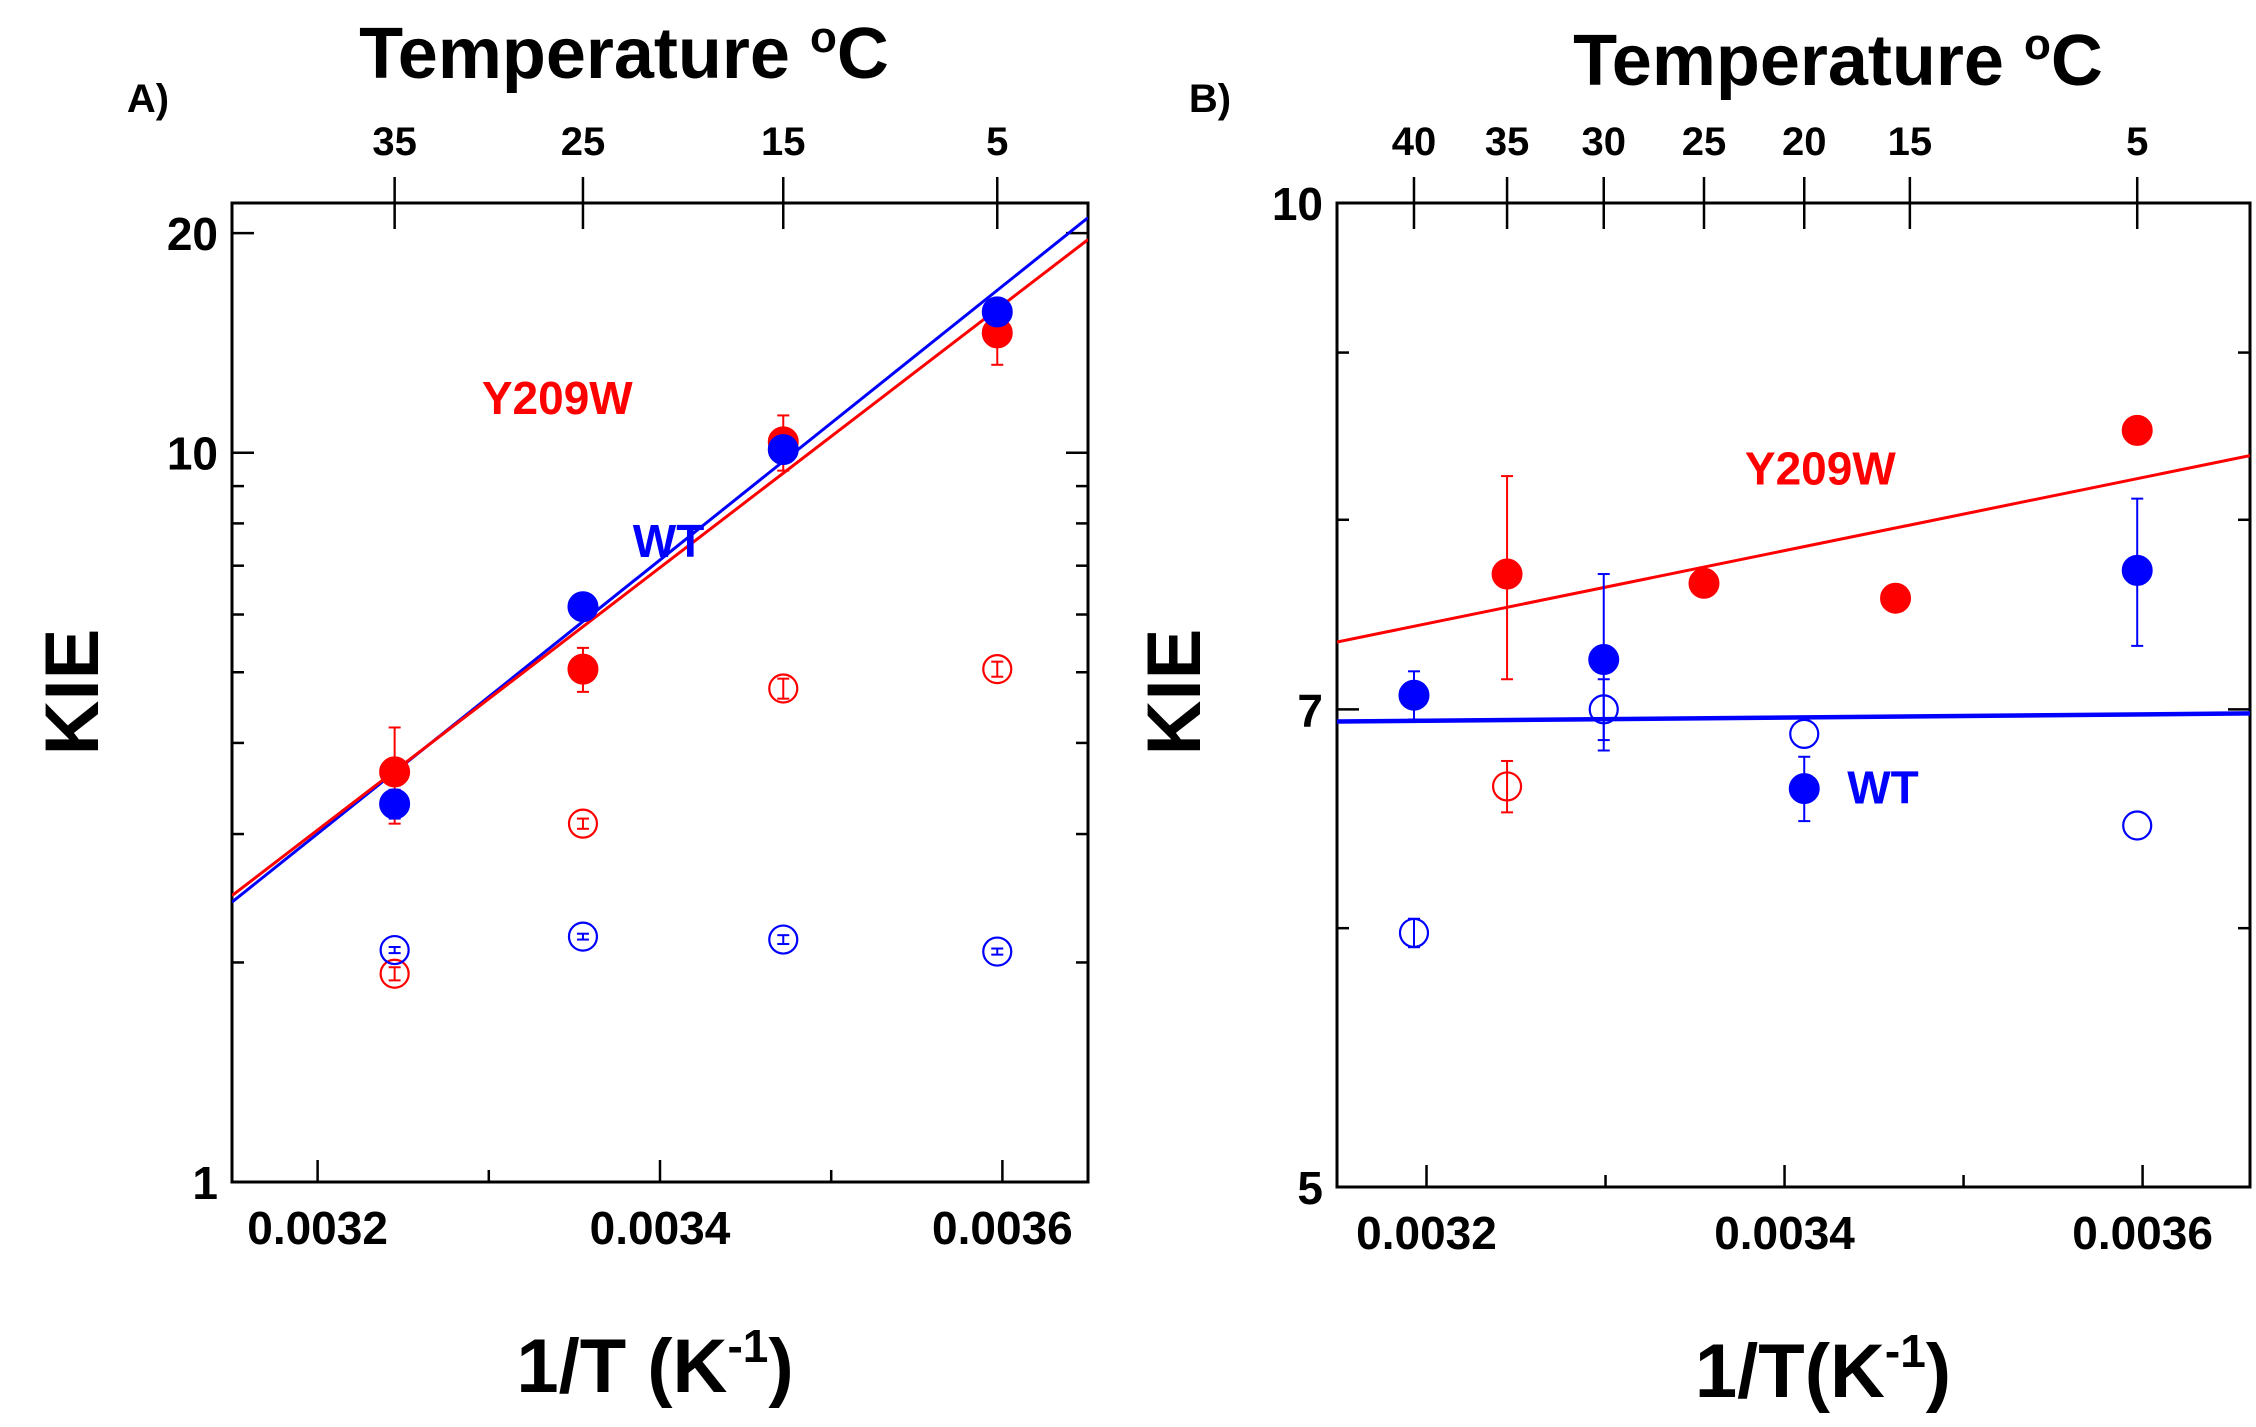 This screenshot has height=1427, width=2256. Describe the element at coordinates (205, 1183) in the screenshot. I see `y-tick-label: 1` at that location.